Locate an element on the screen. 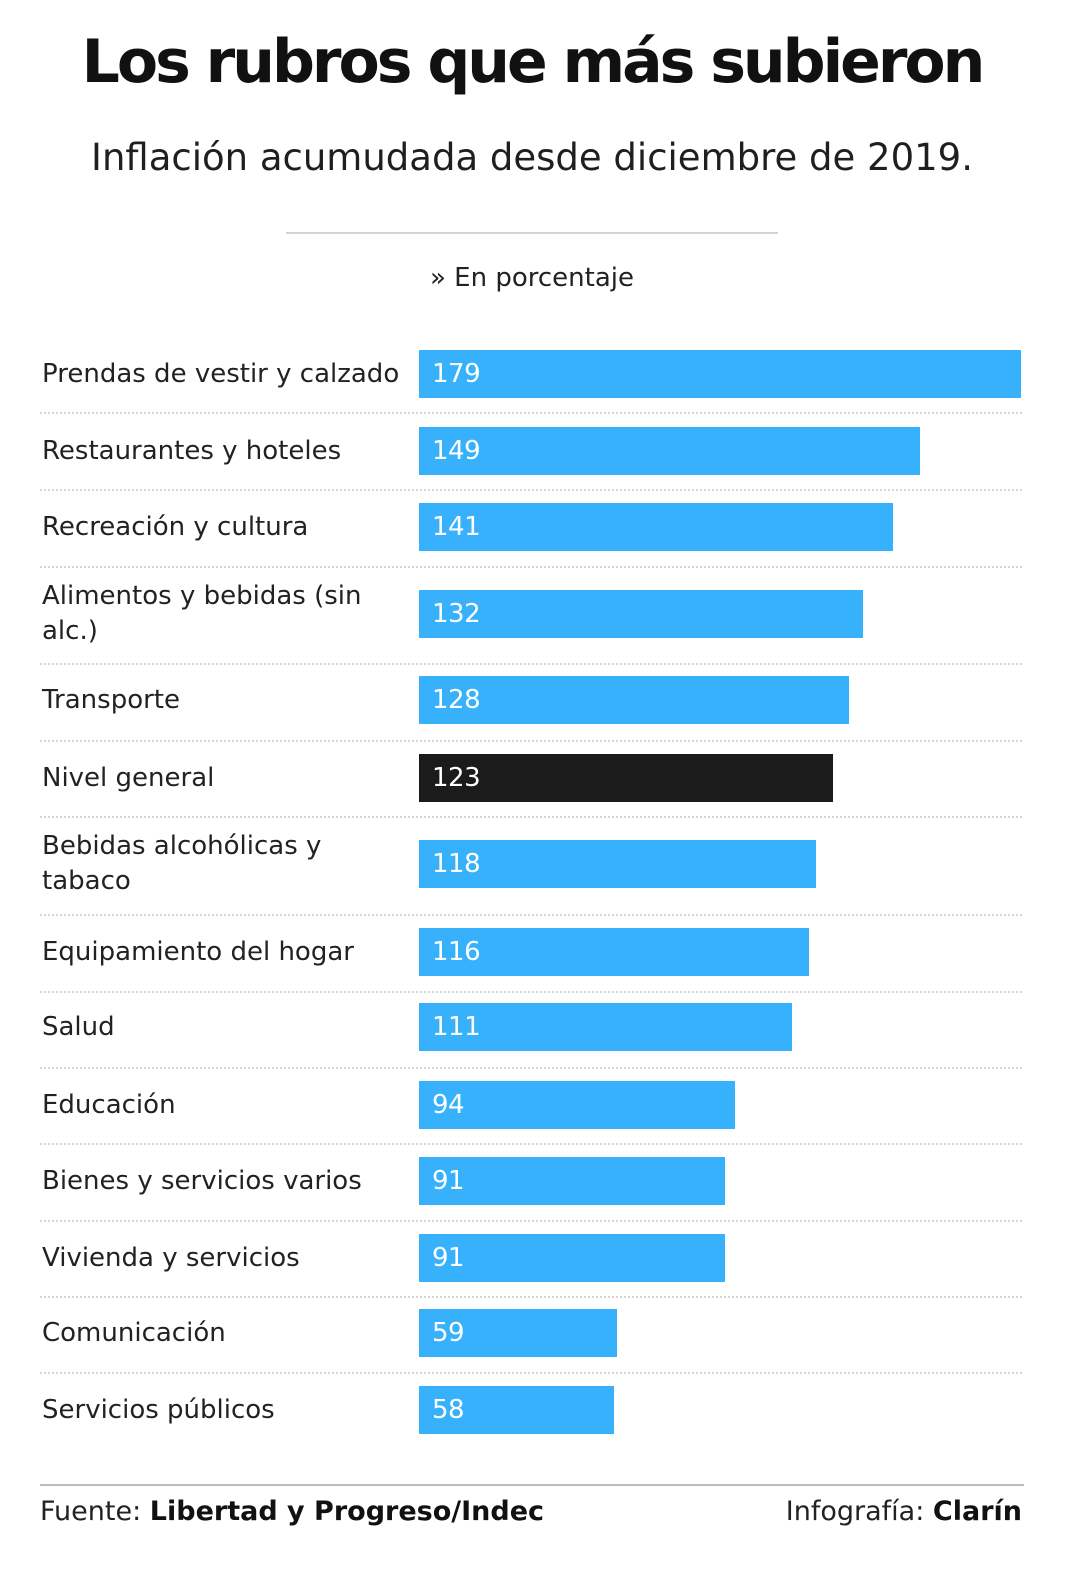  category-label: Transporte is located at coordinates (111, 699).